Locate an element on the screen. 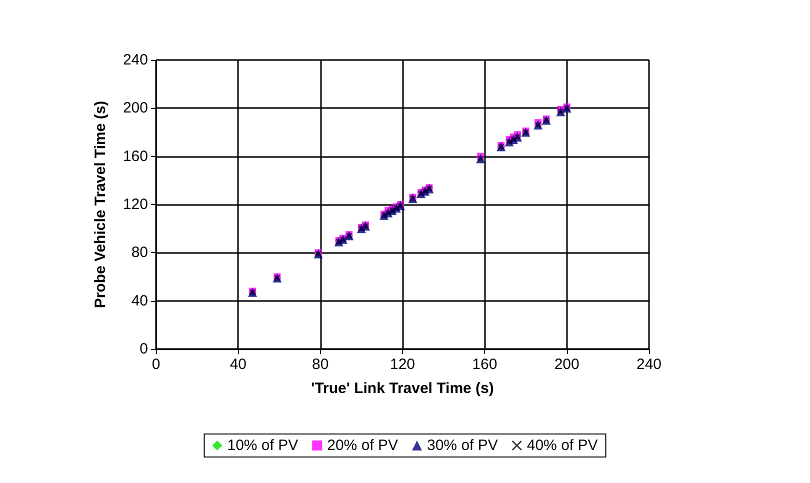 The height and width of the screenshot is (483, 810). y-tick-label: 0 is located at coordinates (144, 349).